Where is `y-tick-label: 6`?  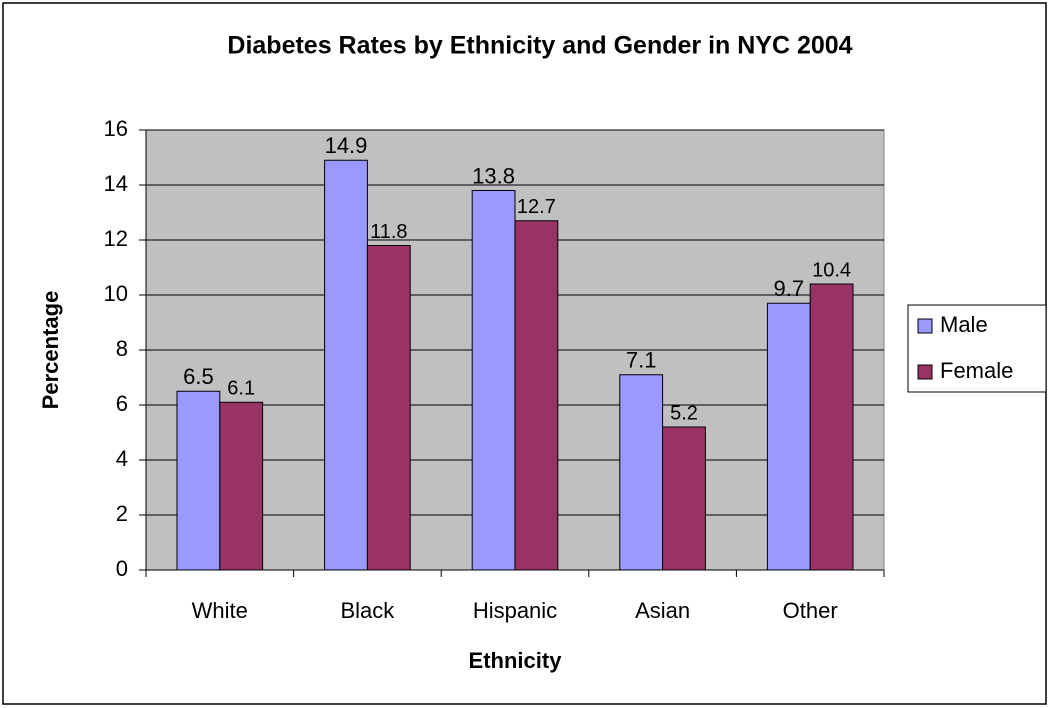 y-tick-label: 6 is located at coordinates (122, 403).